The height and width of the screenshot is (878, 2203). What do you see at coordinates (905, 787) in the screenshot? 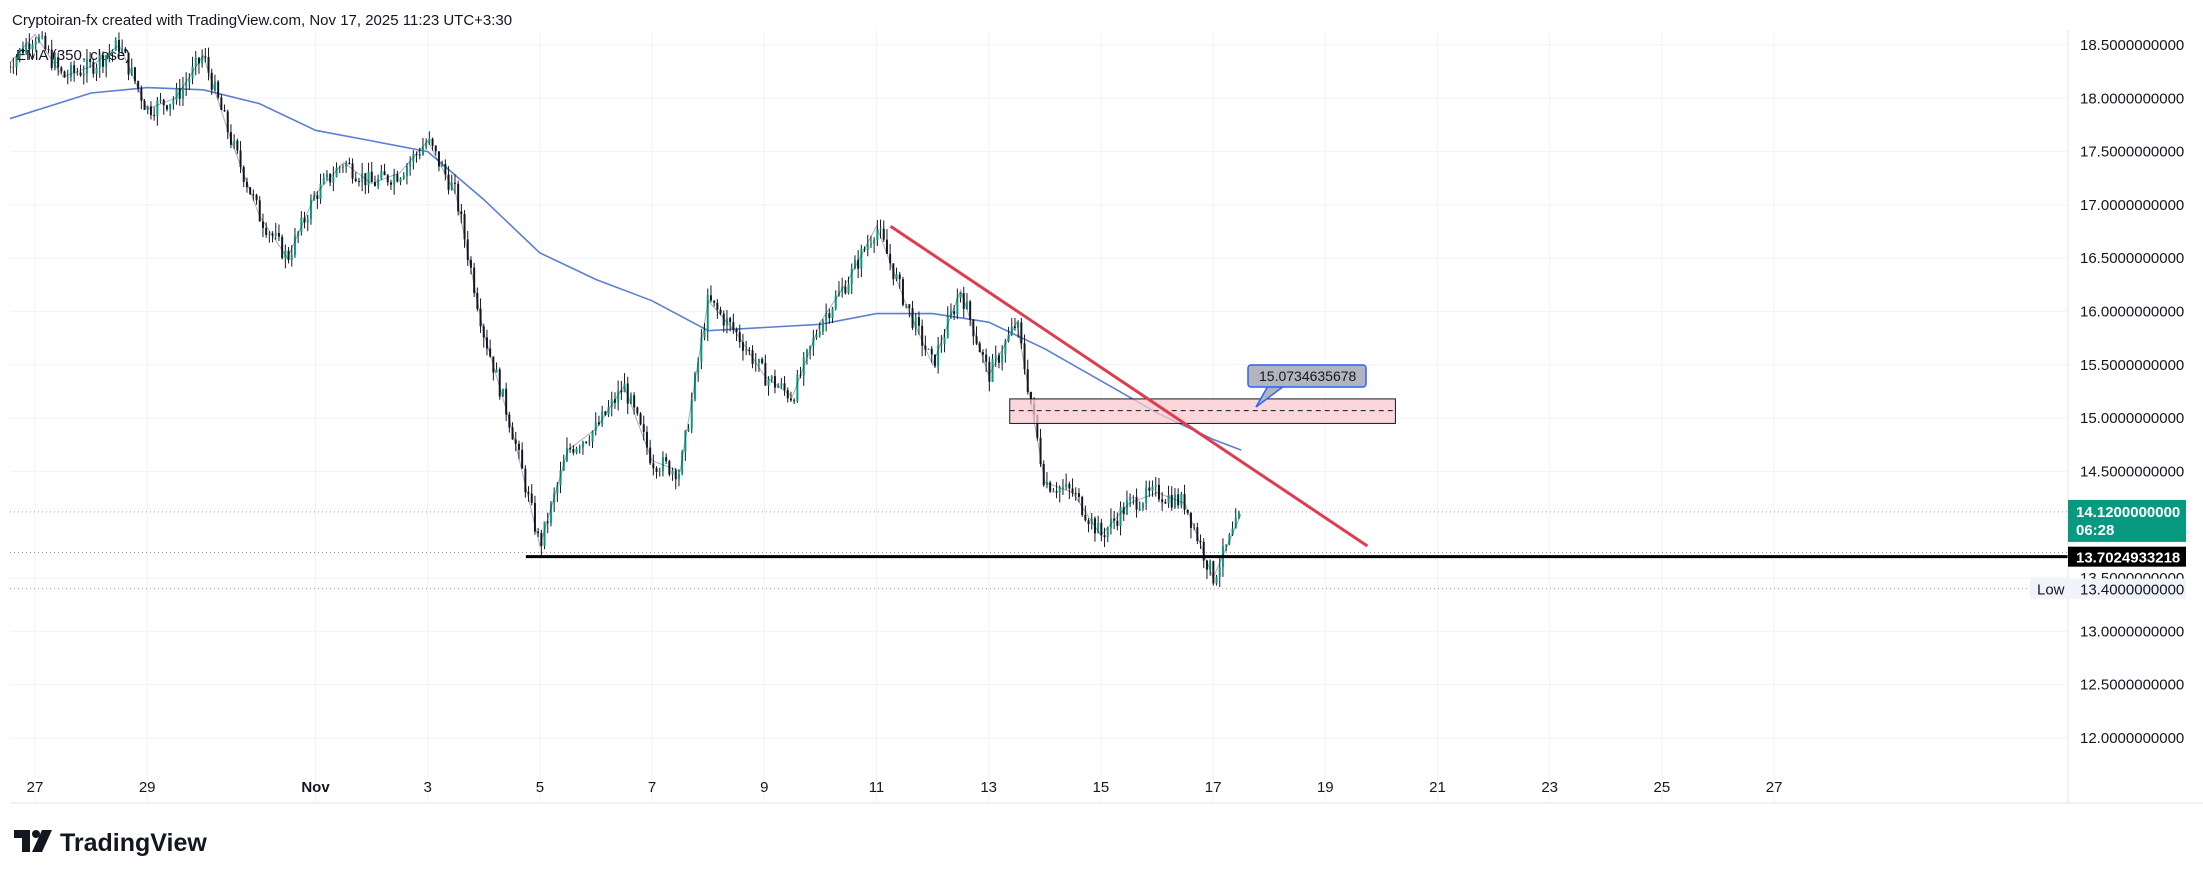
I see `time-axis: 27 29 Nov 3 5 7 9 11 13 15 17 19 21 23 25 27` at bounding box center [905, 787].